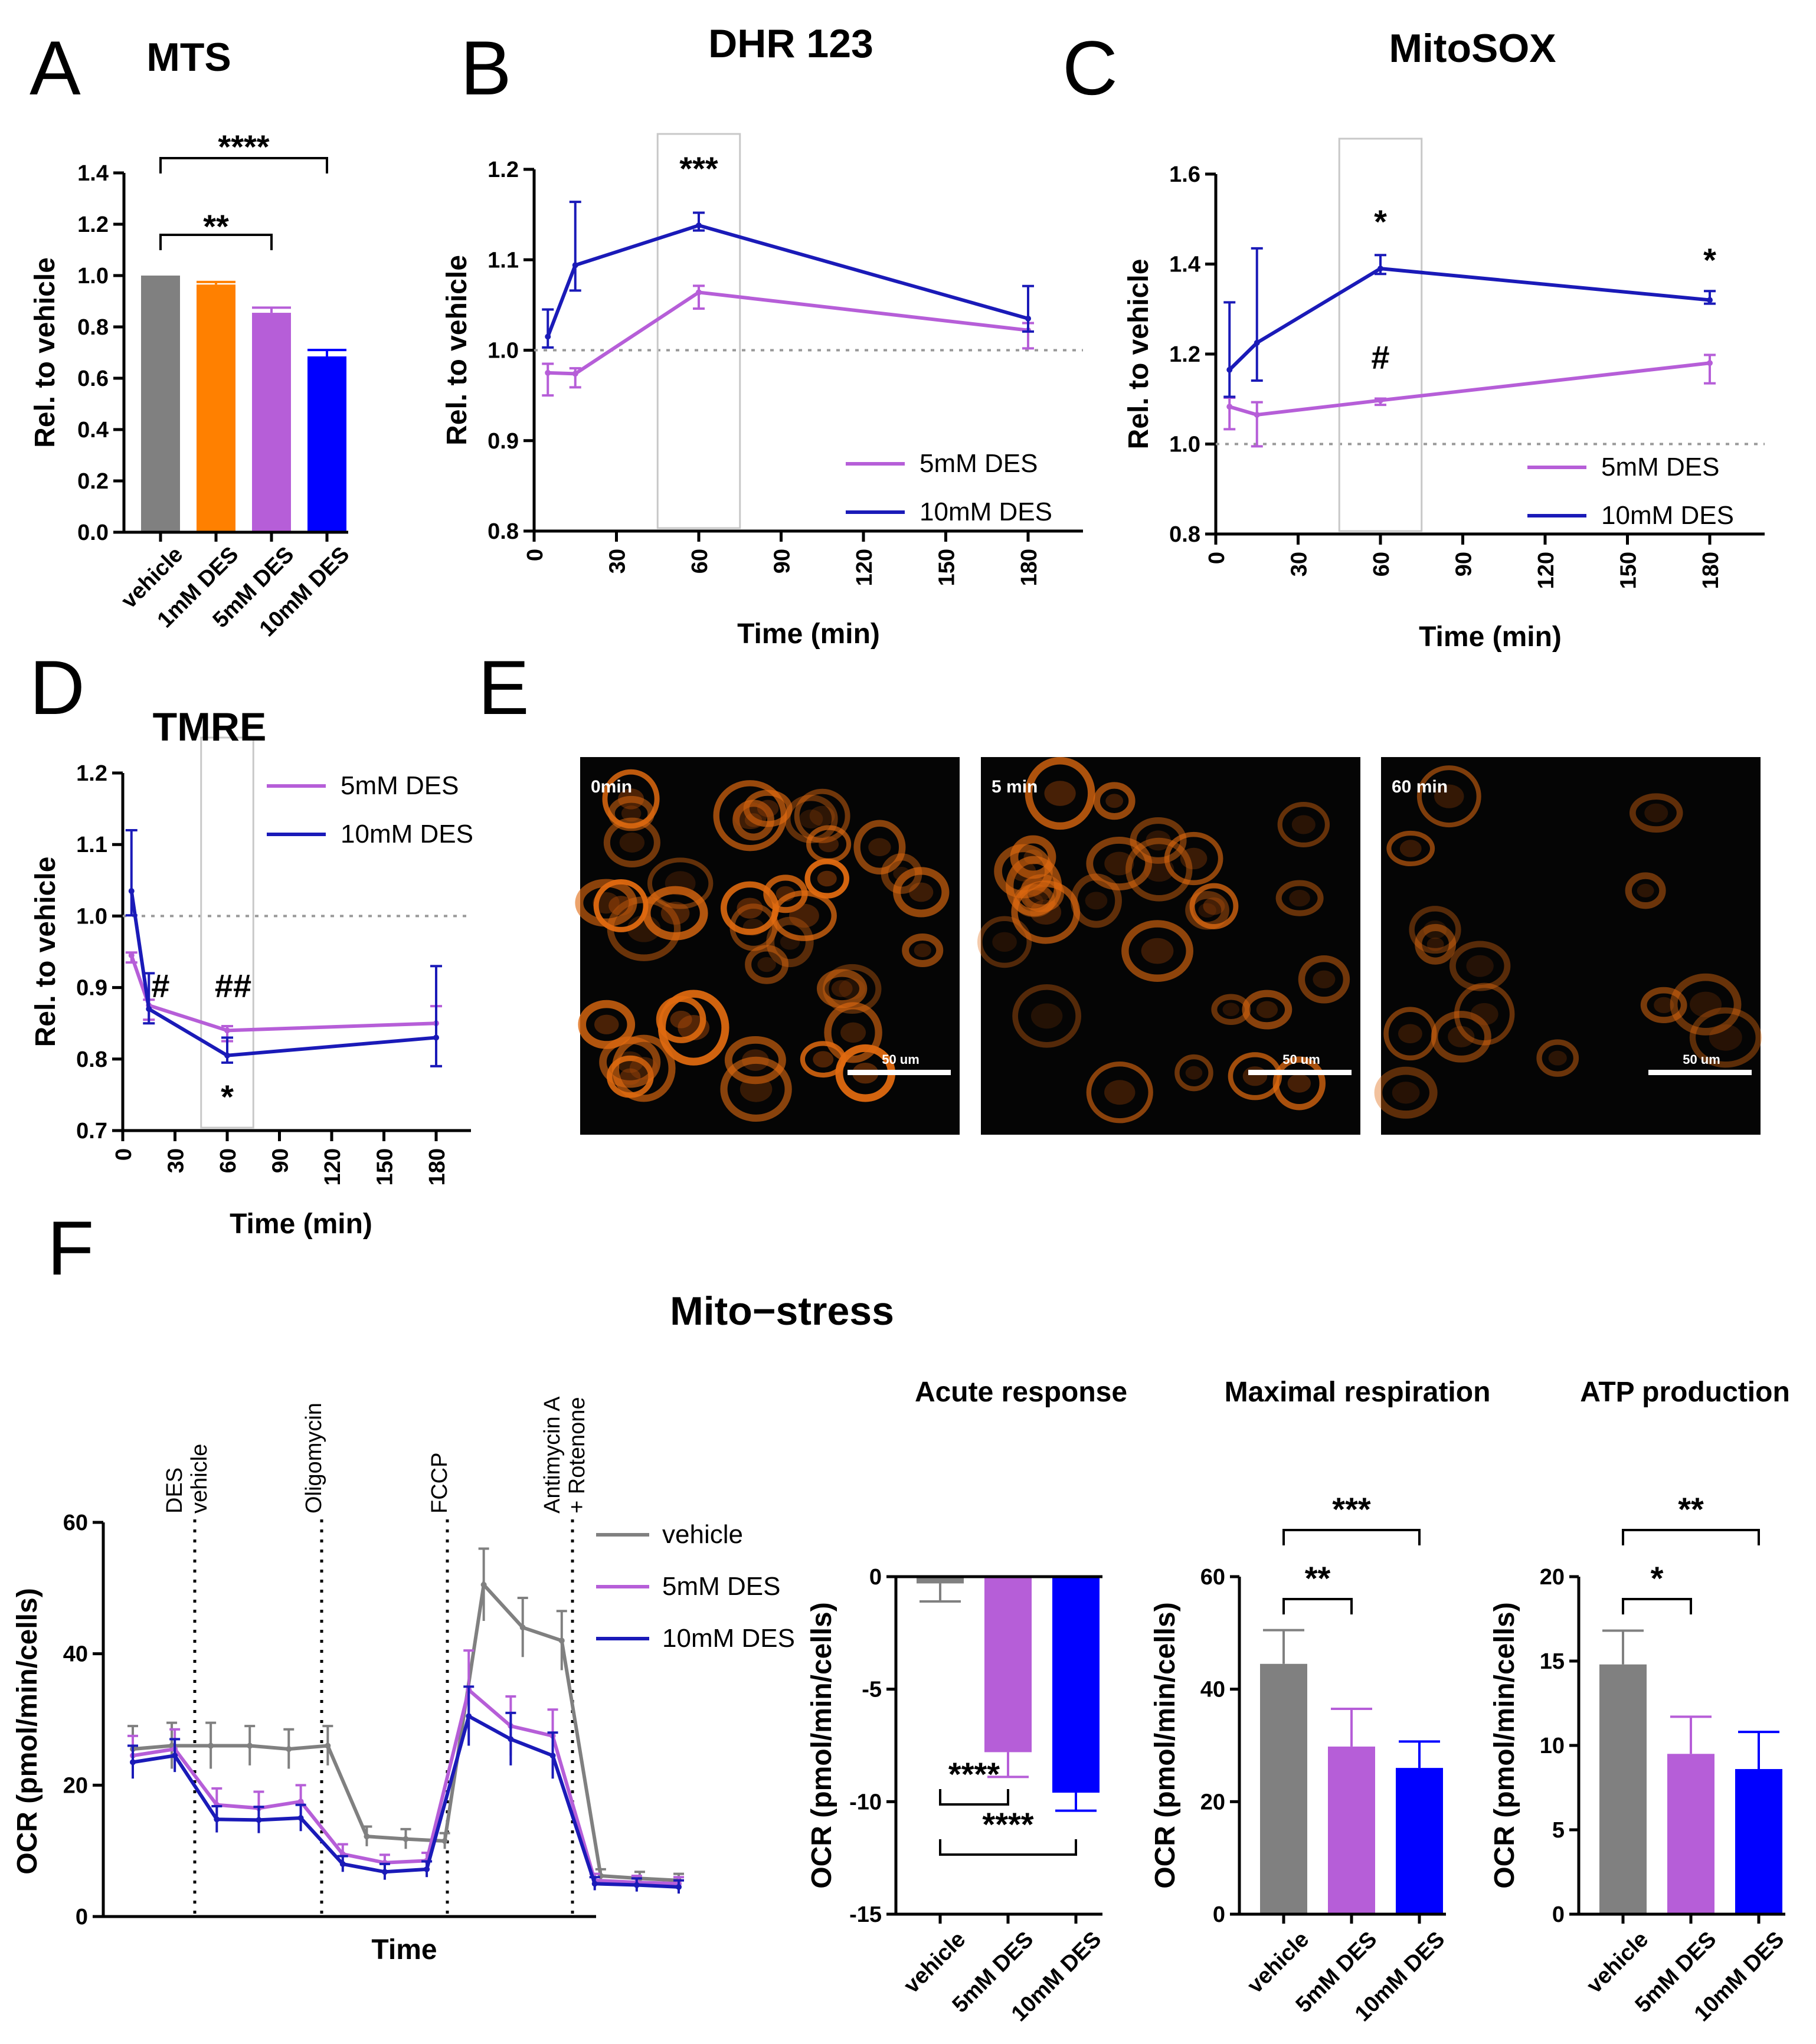 This screenshot has height=2044, width=1816. What do you see at coordinates (1558, 1830) in the screenshot?
I see `y-tick-label: 5` at bounding box center [1558, 1830].